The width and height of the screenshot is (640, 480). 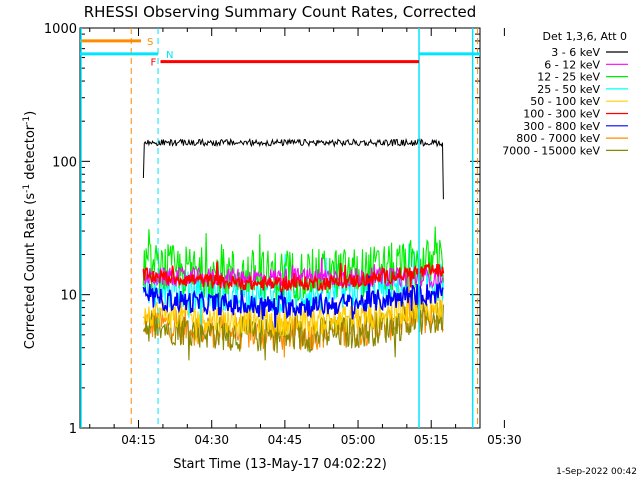 I want to click on legend-label-1: 6 - 12 keV, so click(x=572, y=64).